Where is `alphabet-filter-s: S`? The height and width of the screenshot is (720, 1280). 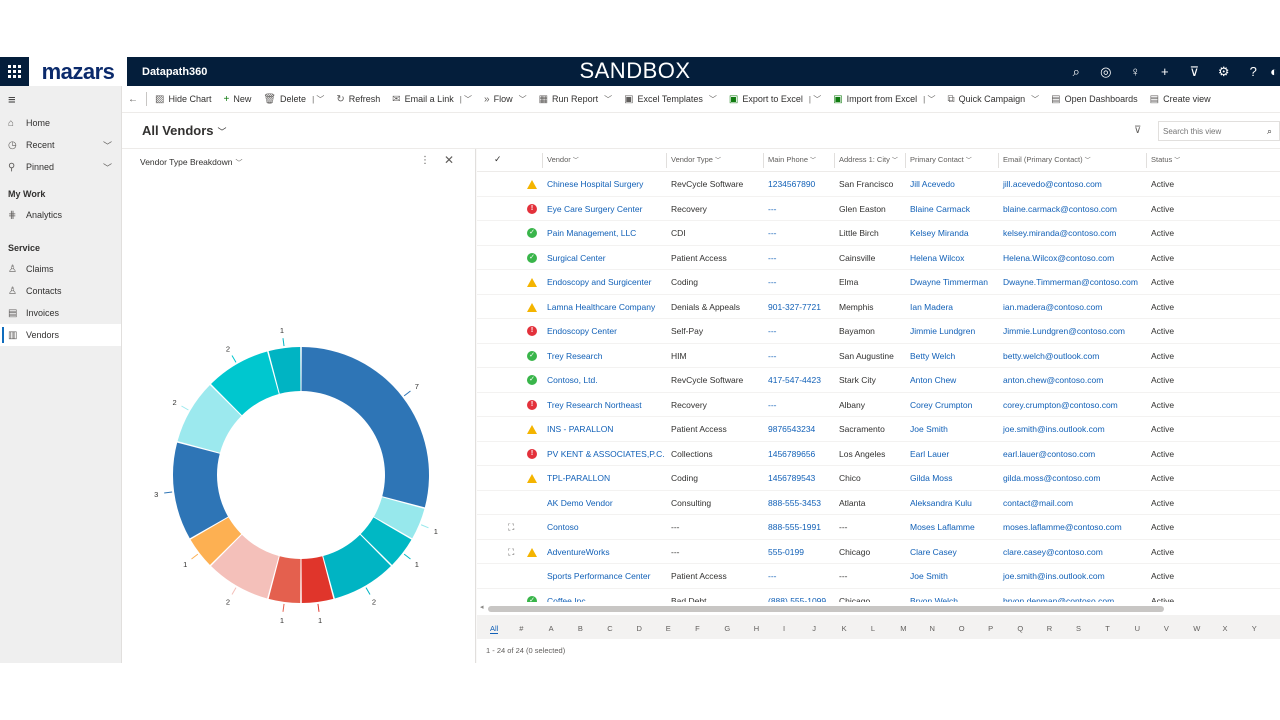 alphabet-filter-s: S is located at coordinates (1079, 628).